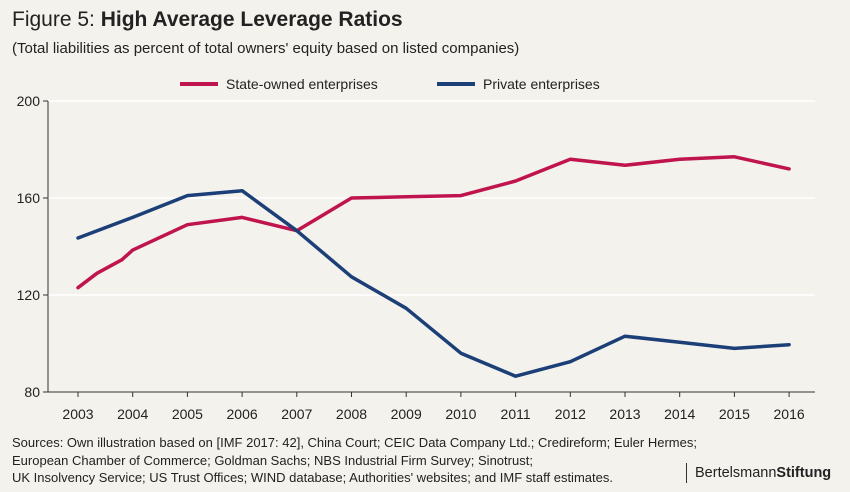  Describe the element at coordinates (541, 84) in the screenshot. I see `legend-label: Private enterprises` at that location.